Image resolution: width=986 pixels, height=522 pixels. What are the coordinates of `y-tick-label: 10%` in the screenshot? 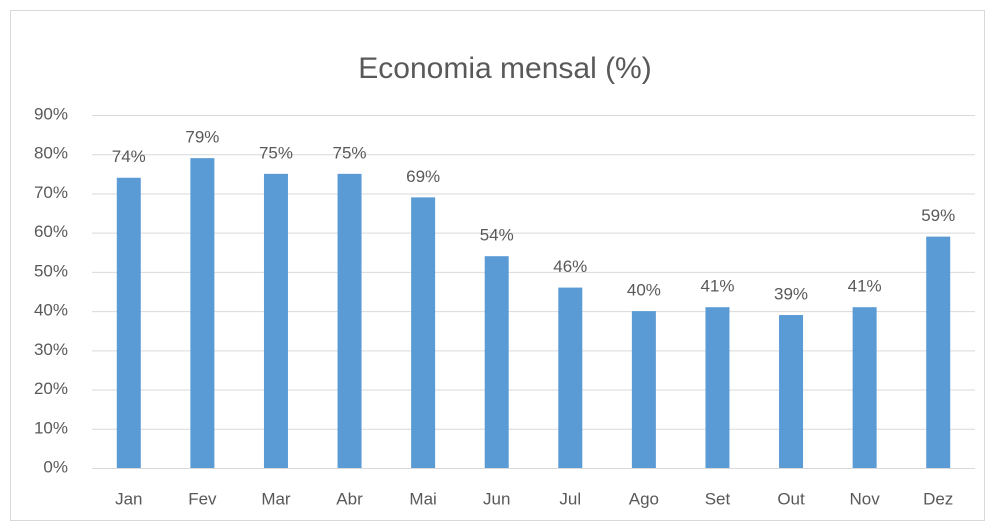 It's located at (51, 427).